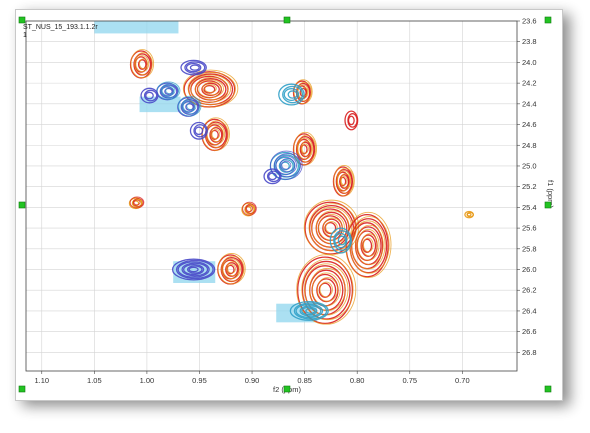 Image resolution: width=590 pixels, height=433 pixels. I want to click on resize-handle-bottom, so click(287, 389).